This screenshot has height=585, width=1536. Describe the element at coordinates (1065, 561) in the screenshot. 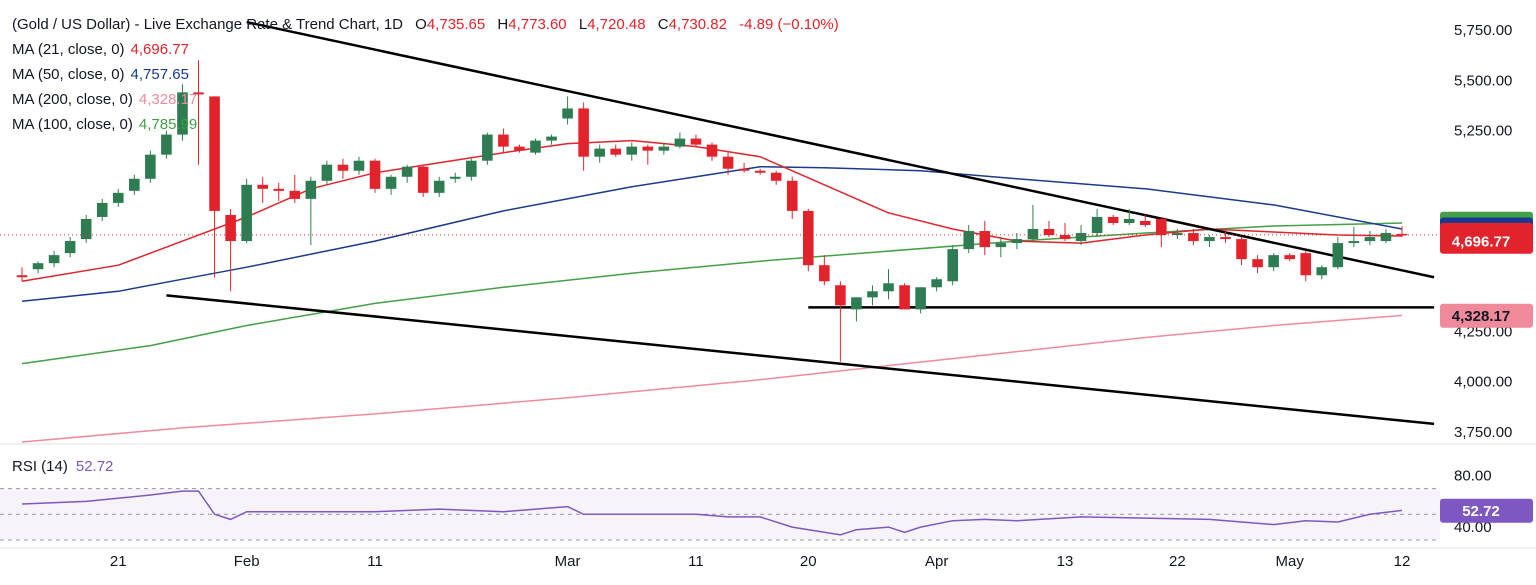

I see `time-tick-label: 13` at that location.